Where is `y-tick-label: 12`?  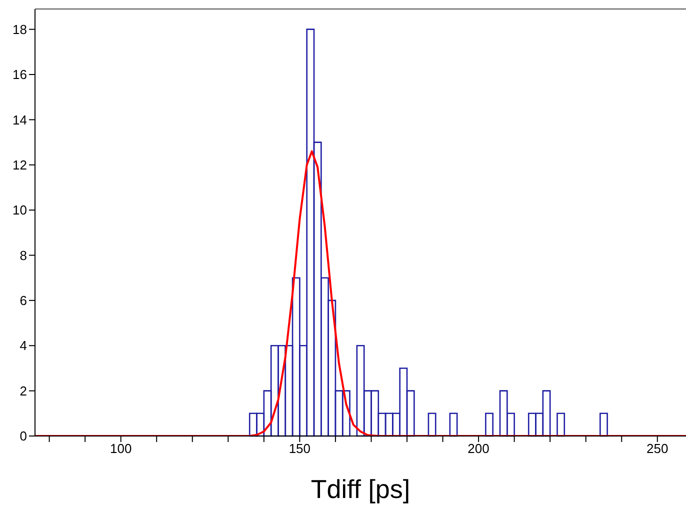
y-tick-label: 12 is located at coordinates (19, 165).